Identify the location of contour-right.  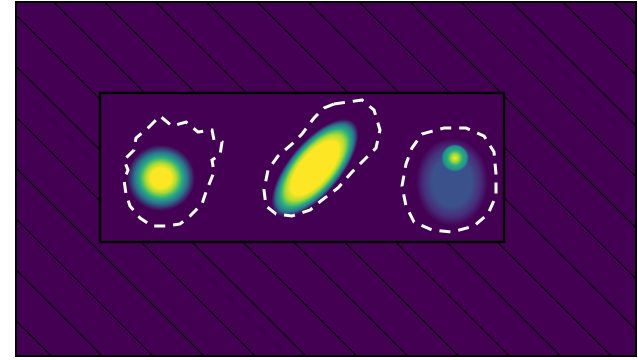
(449, 180).